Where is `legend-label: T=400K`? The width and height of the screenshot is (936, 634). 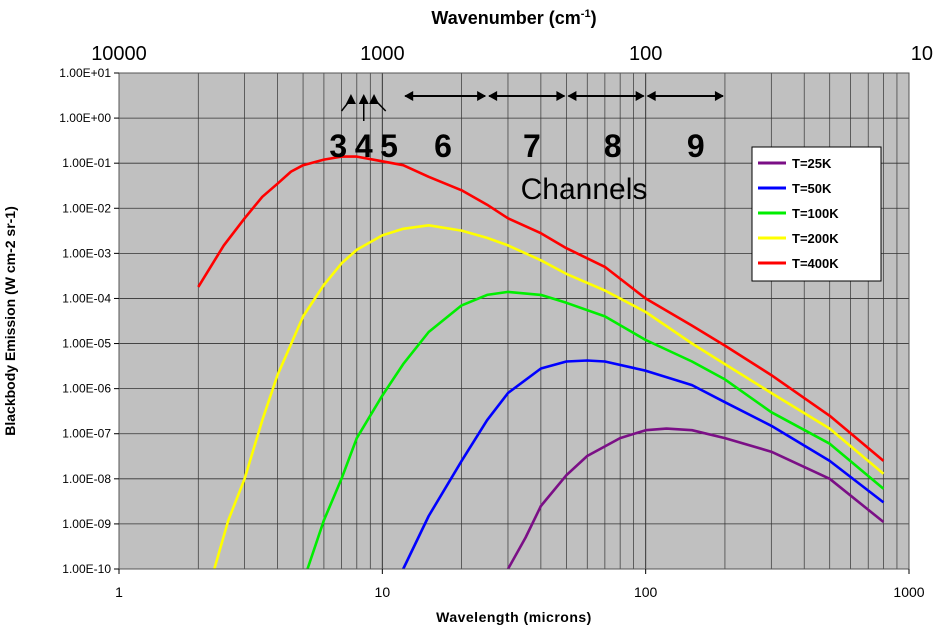
legend-label: T=400K is located at coordinates (815, 263).